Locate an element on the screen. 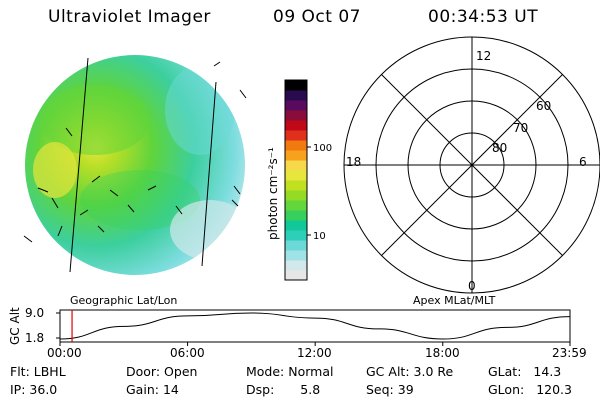 This screenshot has width=600, height=400. apex-label: Apex MLat/MLT is located at coordinates (454, 300).